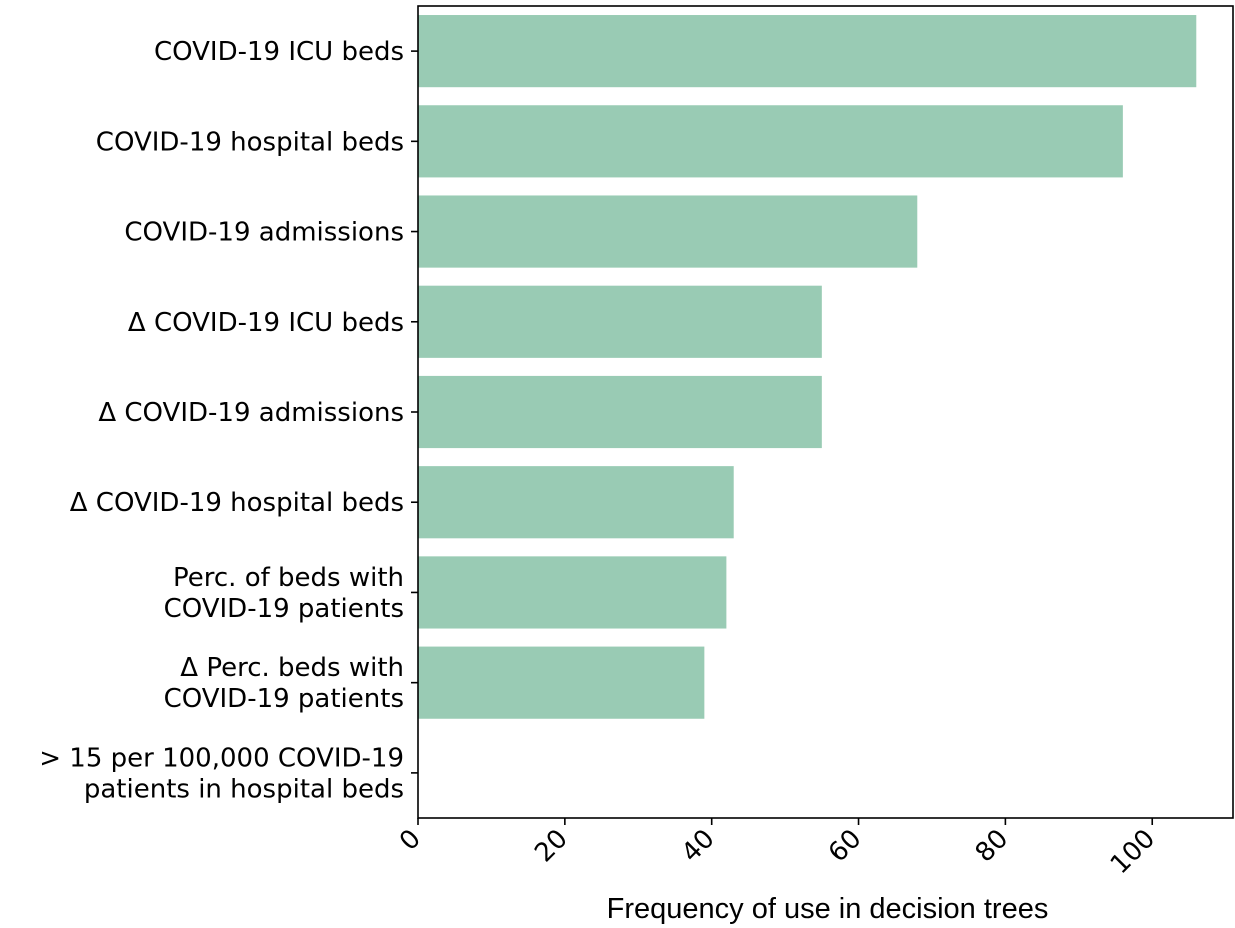  What do you see at coordinates (266, 323) in the screenshot?
I see `category-label: Δ COVID-19 ICU beds` at bounding box center [266, 323].